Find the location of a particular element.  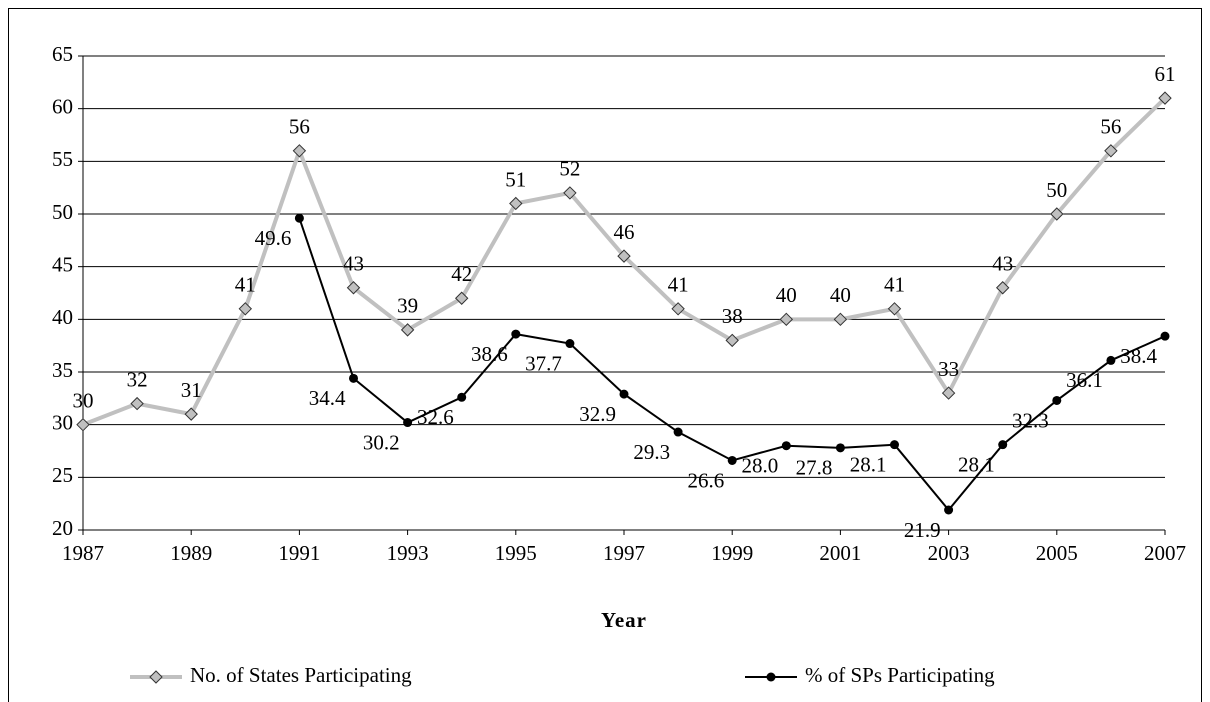

y-tick-label: 55 is located at coordinates (62, 159).